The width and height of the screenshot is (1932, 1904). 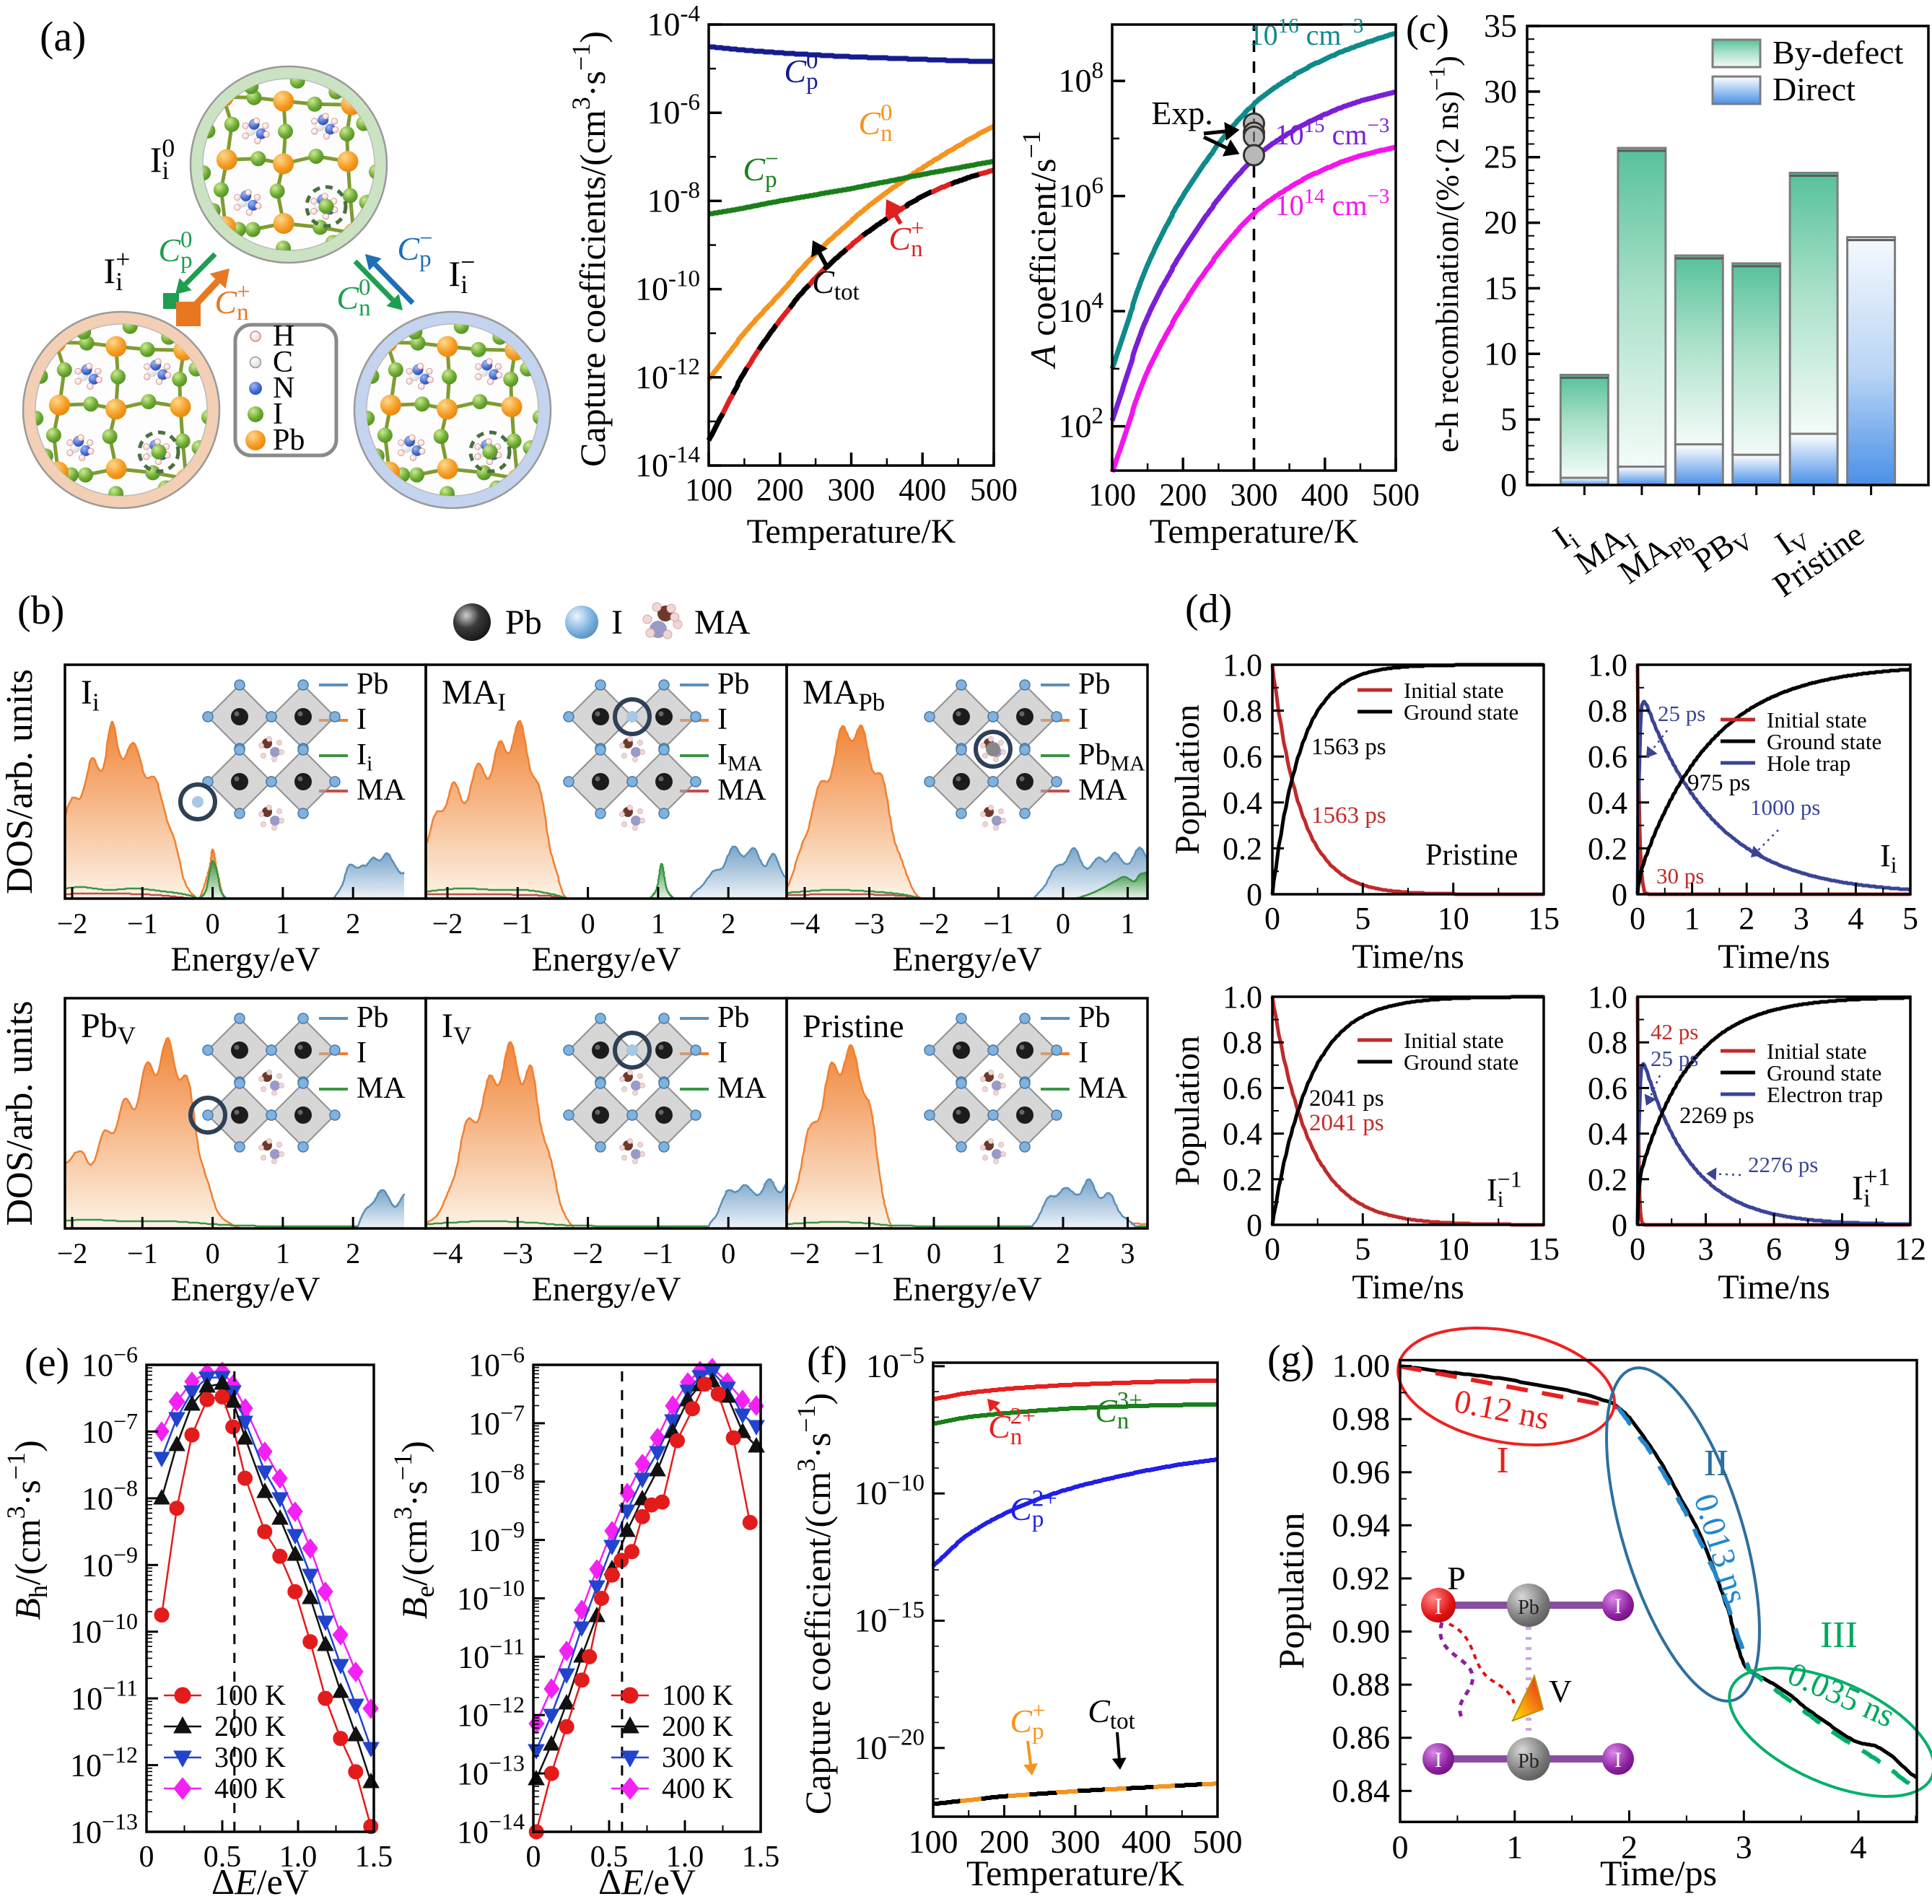 I want to click on svg-text: DOS/arb. units, so click(x=20, y=781).